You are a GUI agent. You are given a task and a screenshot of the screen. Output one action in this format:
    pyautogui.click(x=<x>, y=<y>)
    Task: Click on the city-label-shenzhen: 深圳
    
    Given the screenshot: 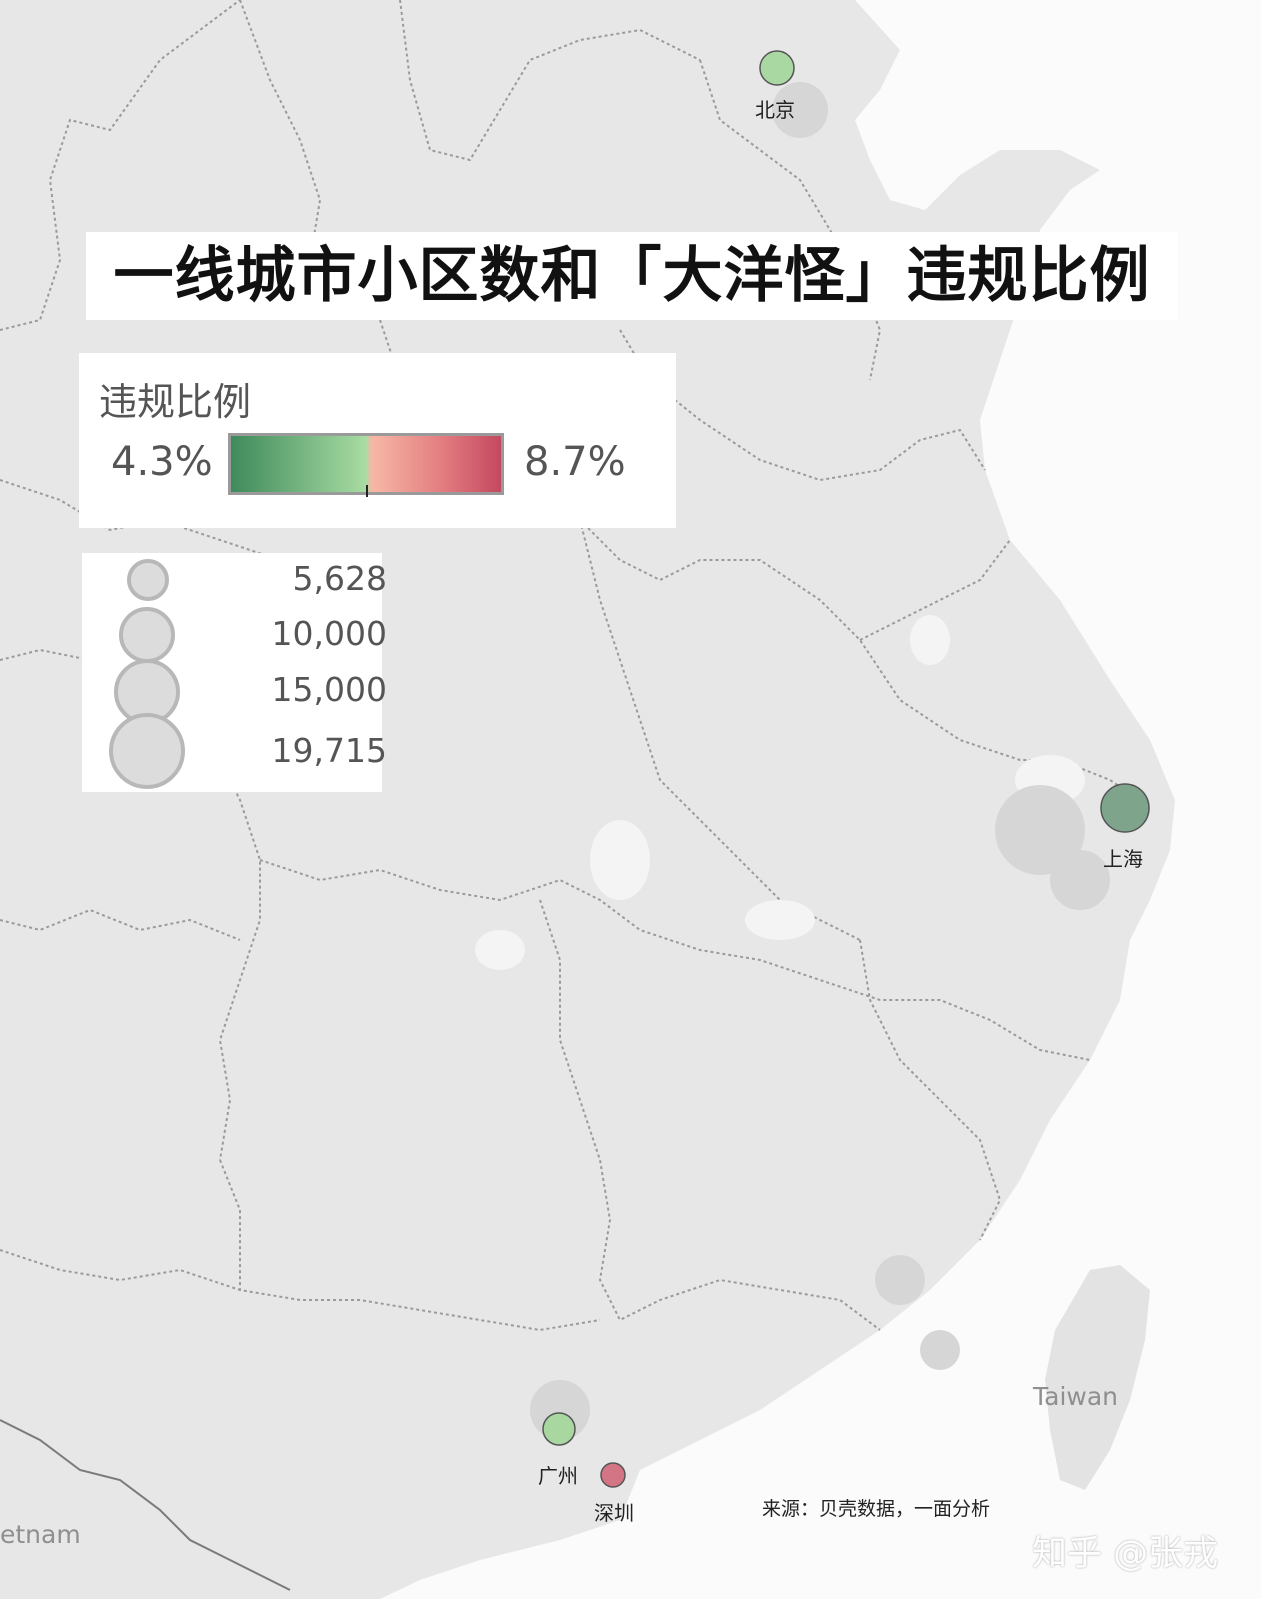 What is the action you would take?
    pyautogui.click(x=614, y=1513)
    